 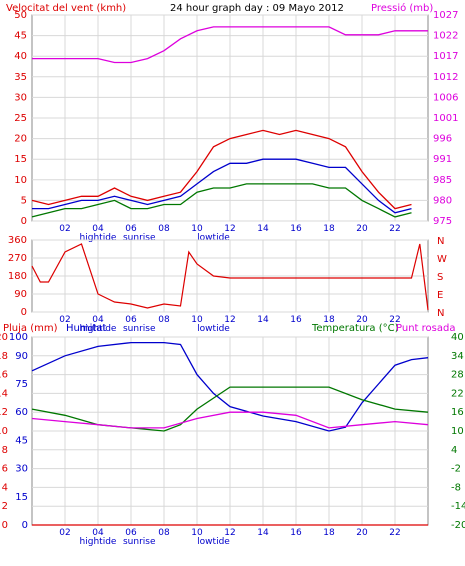 I want to click on rain-tick-4: 8, so click(x=5, y=450).